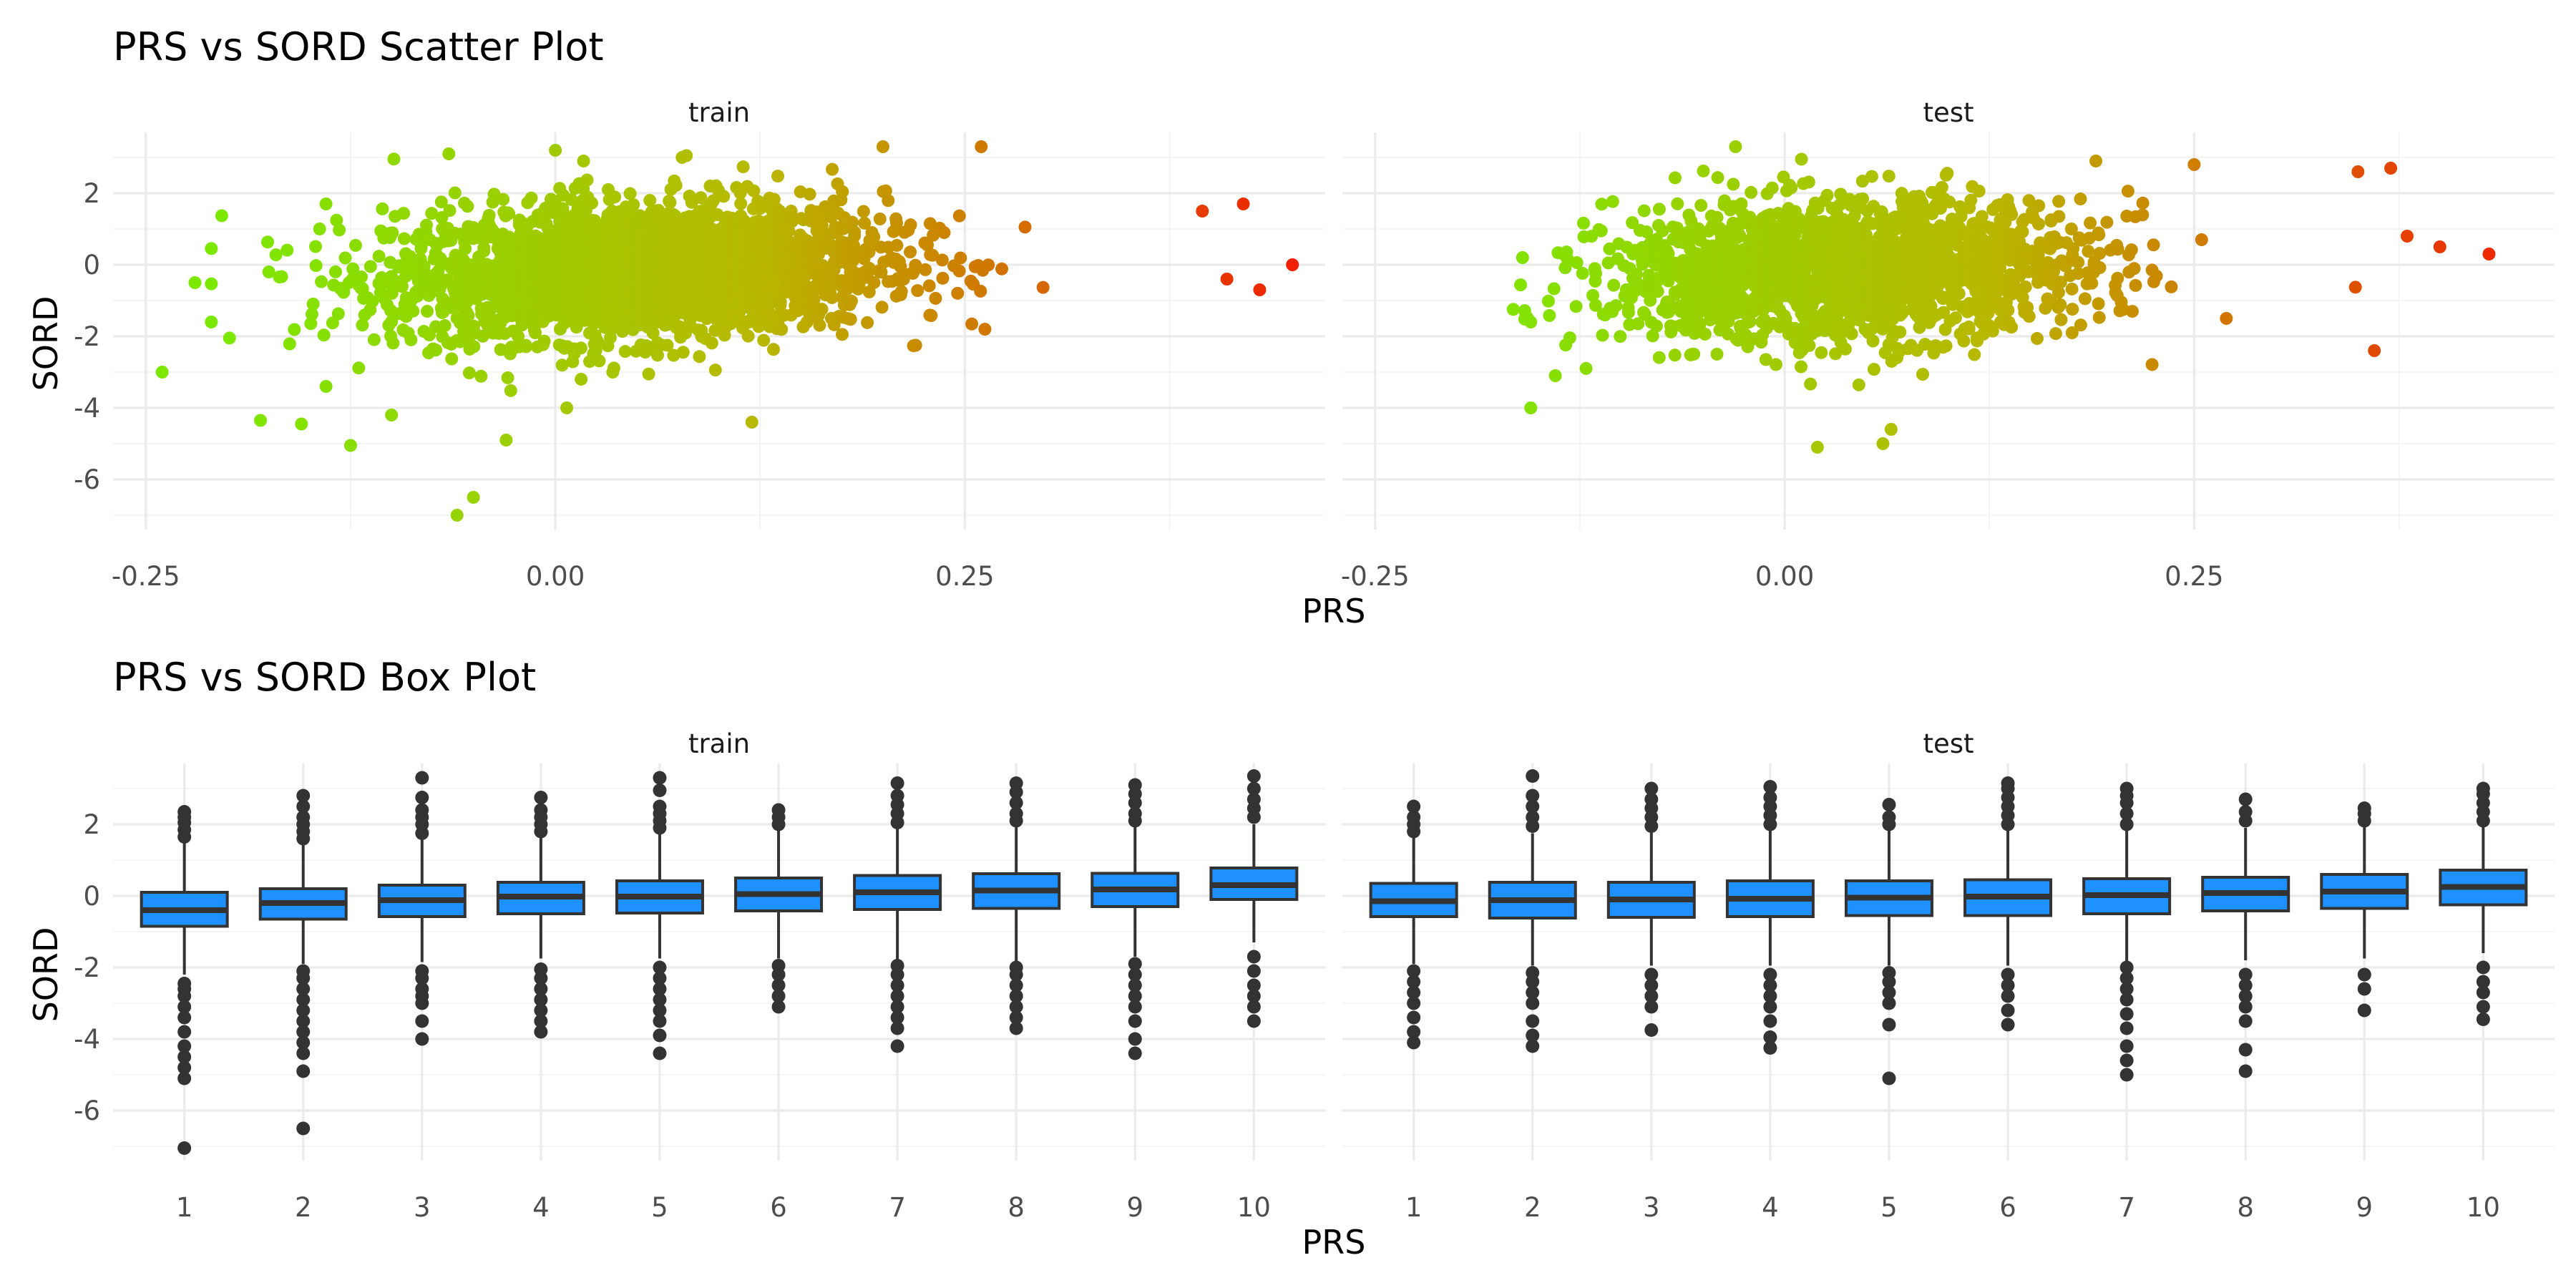 The image size is (2576, 1288). Describe the element at coordinates (87, 336) in the screenshot. I see `scatter-y-tick-label: -2` at that location.